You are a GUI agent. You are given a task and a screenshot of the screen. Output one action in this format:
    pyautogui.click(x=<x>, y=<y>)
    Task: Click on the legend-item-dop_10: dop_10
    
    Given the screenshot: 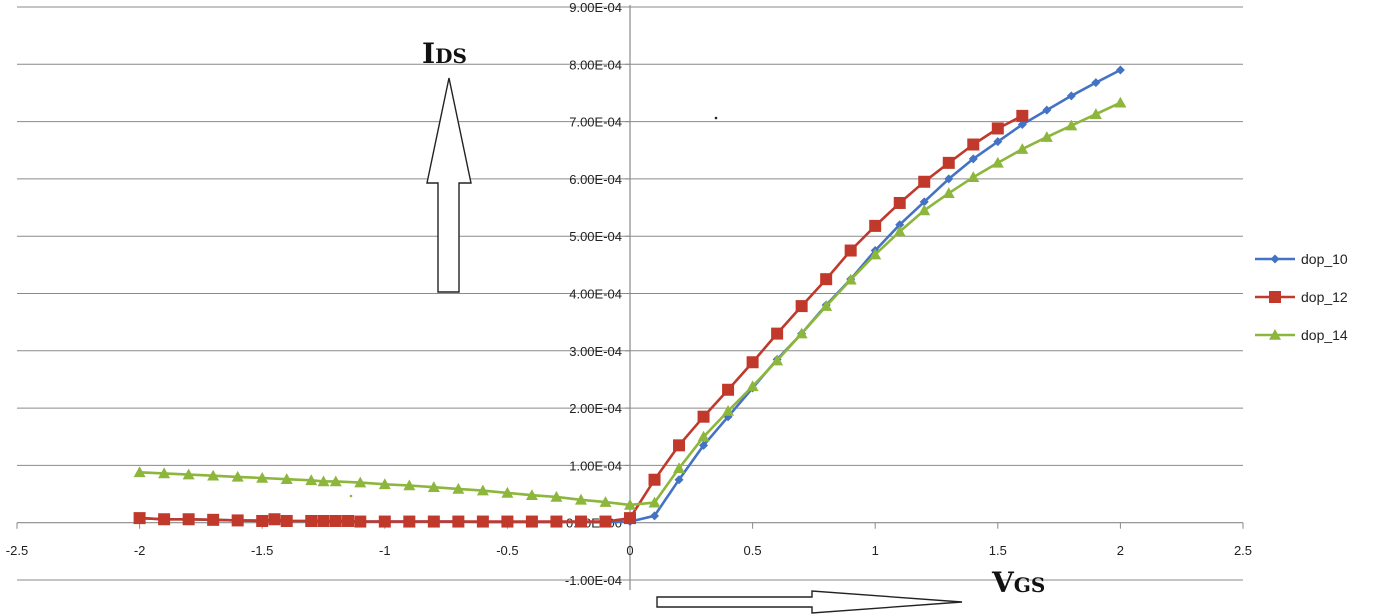 What is the action you would take?
    pyautogui.click(x=1301, y=259)
    